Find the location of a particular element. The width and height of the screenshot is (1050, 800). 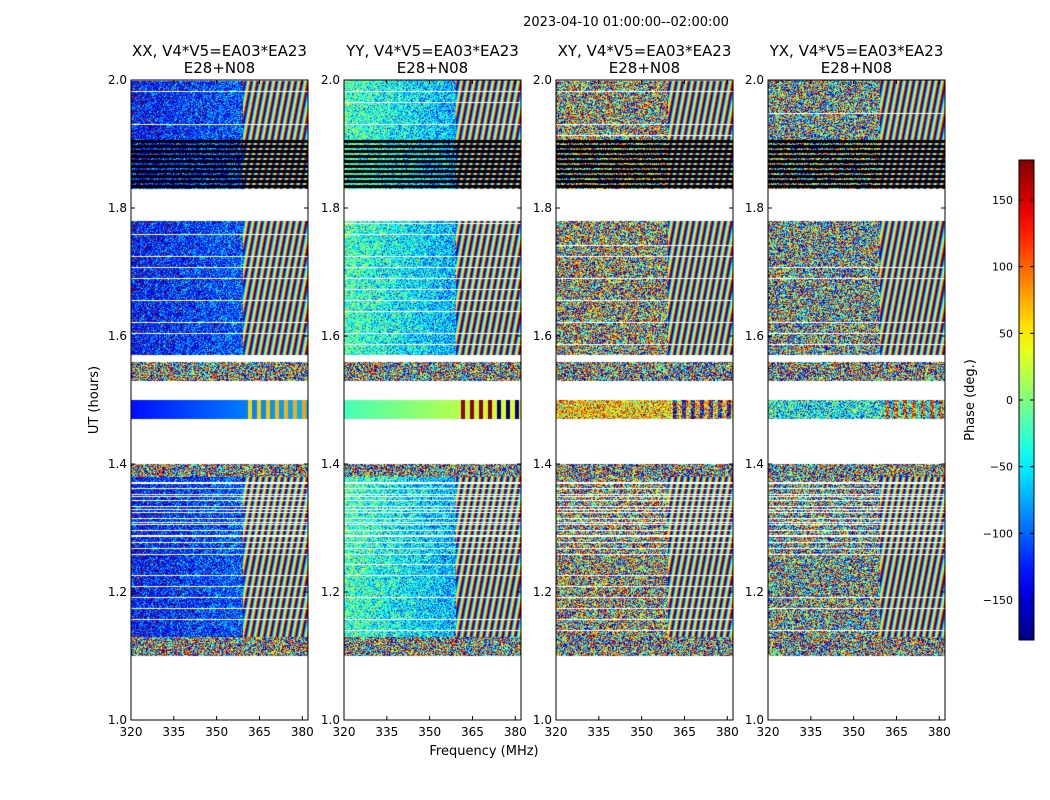

panel-image-yx is located at coordinates (856, 400).